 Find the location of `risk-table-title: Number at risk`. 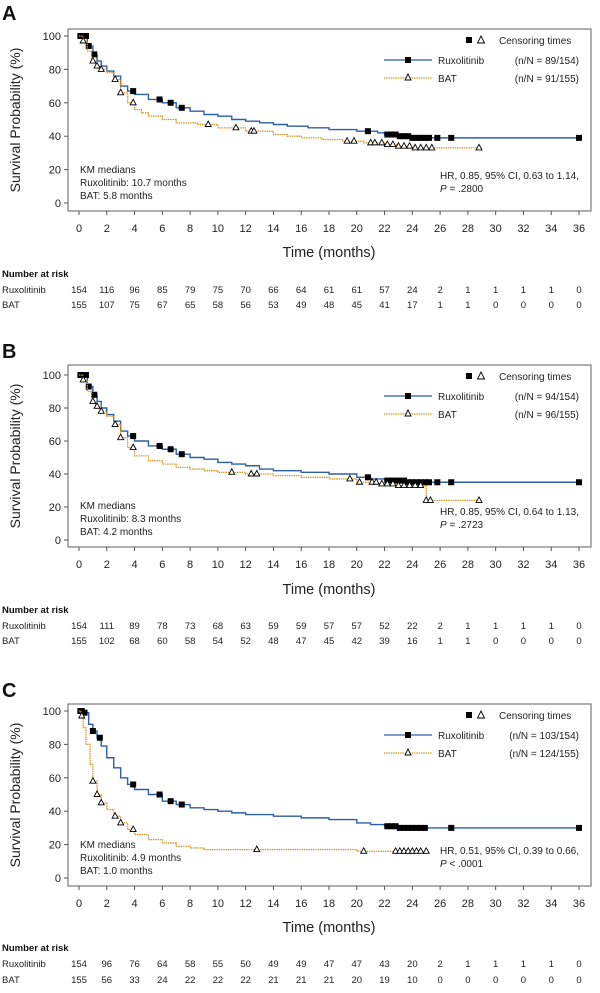

risk-table-title: Number at risk is located at coordinates (35, 274).